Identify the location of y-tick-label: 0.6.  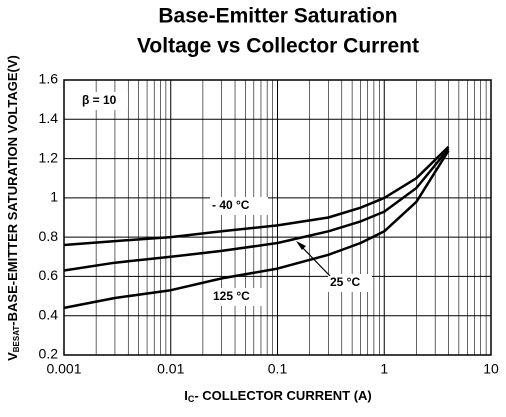
(49, 275).